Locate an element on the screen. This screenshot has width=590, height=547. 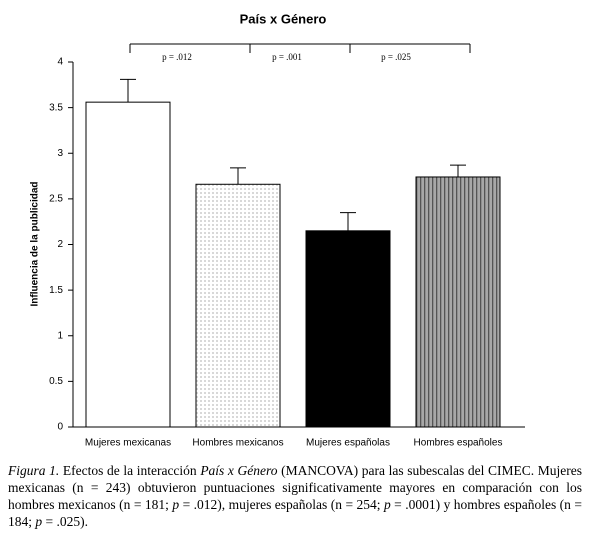
y-tick-label: 2 is located at coordinates (60, 244).